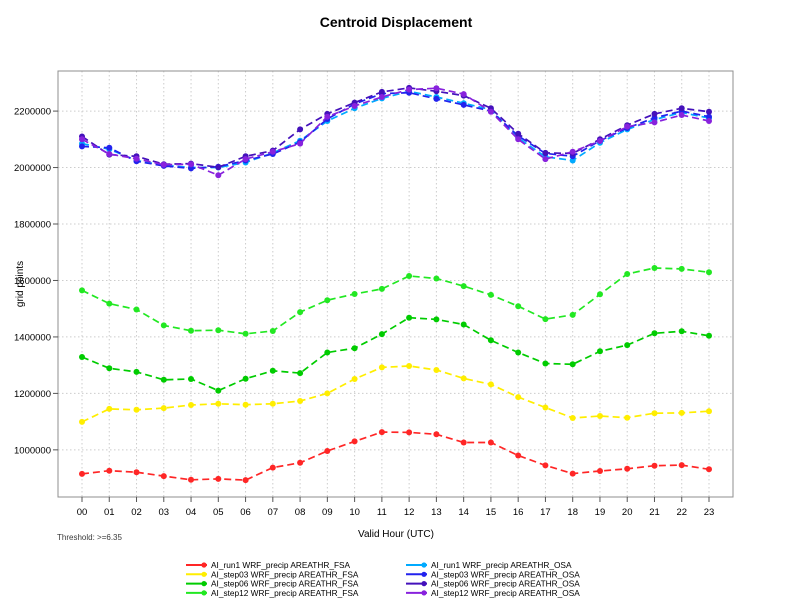  What do you see at coordinates (327, 512) in the screenshot?
I see `x-tick-label: 09` at bounding box center [327, 512].